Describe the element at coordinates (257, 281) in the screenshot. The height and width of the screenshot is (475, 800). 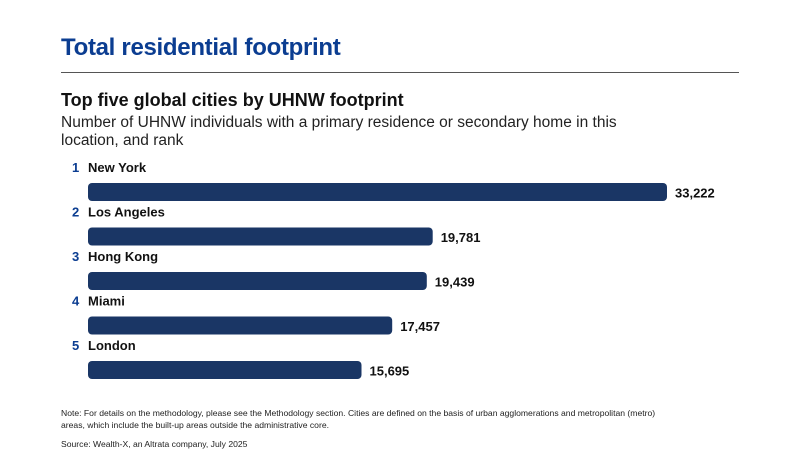
I see `bar-hong-kong` at that location.